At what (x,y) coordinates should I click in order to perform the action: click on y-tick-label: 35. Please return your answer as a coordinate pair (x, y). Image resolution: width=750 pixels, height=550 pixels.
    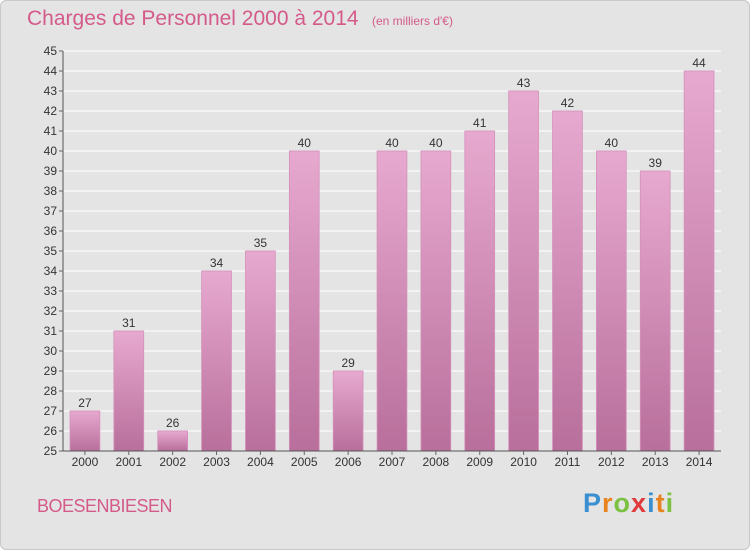
    Looking at the image, I should click on (51, 251).